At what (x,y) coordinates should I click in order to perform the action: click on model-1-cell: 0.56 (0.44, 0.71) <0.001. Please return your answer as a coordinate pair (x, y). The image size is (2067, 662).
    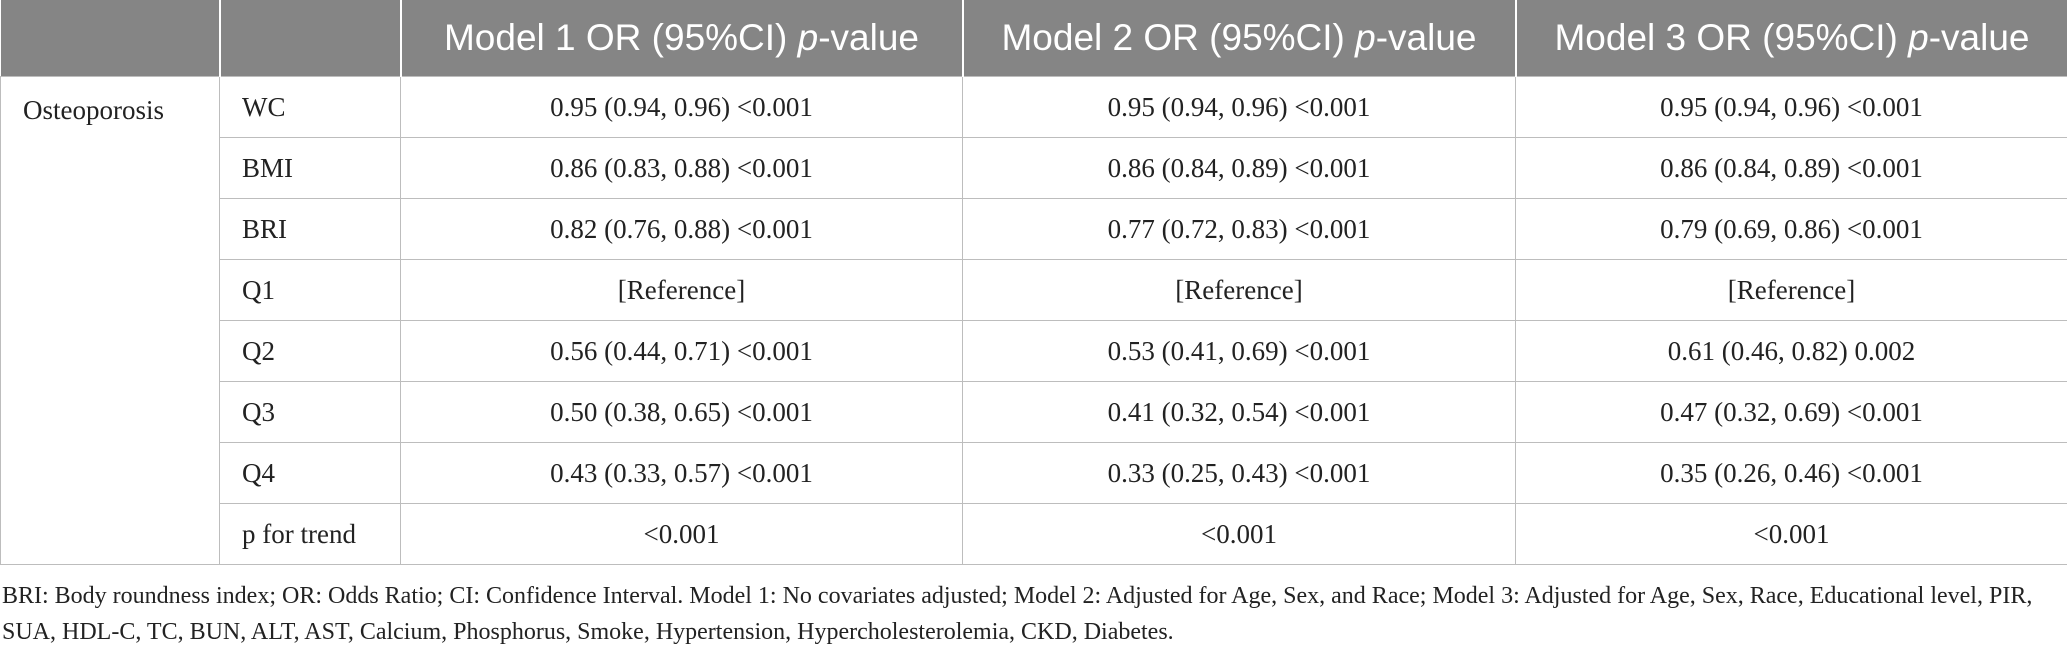
    Looking at the image, I should click on (681, 351).